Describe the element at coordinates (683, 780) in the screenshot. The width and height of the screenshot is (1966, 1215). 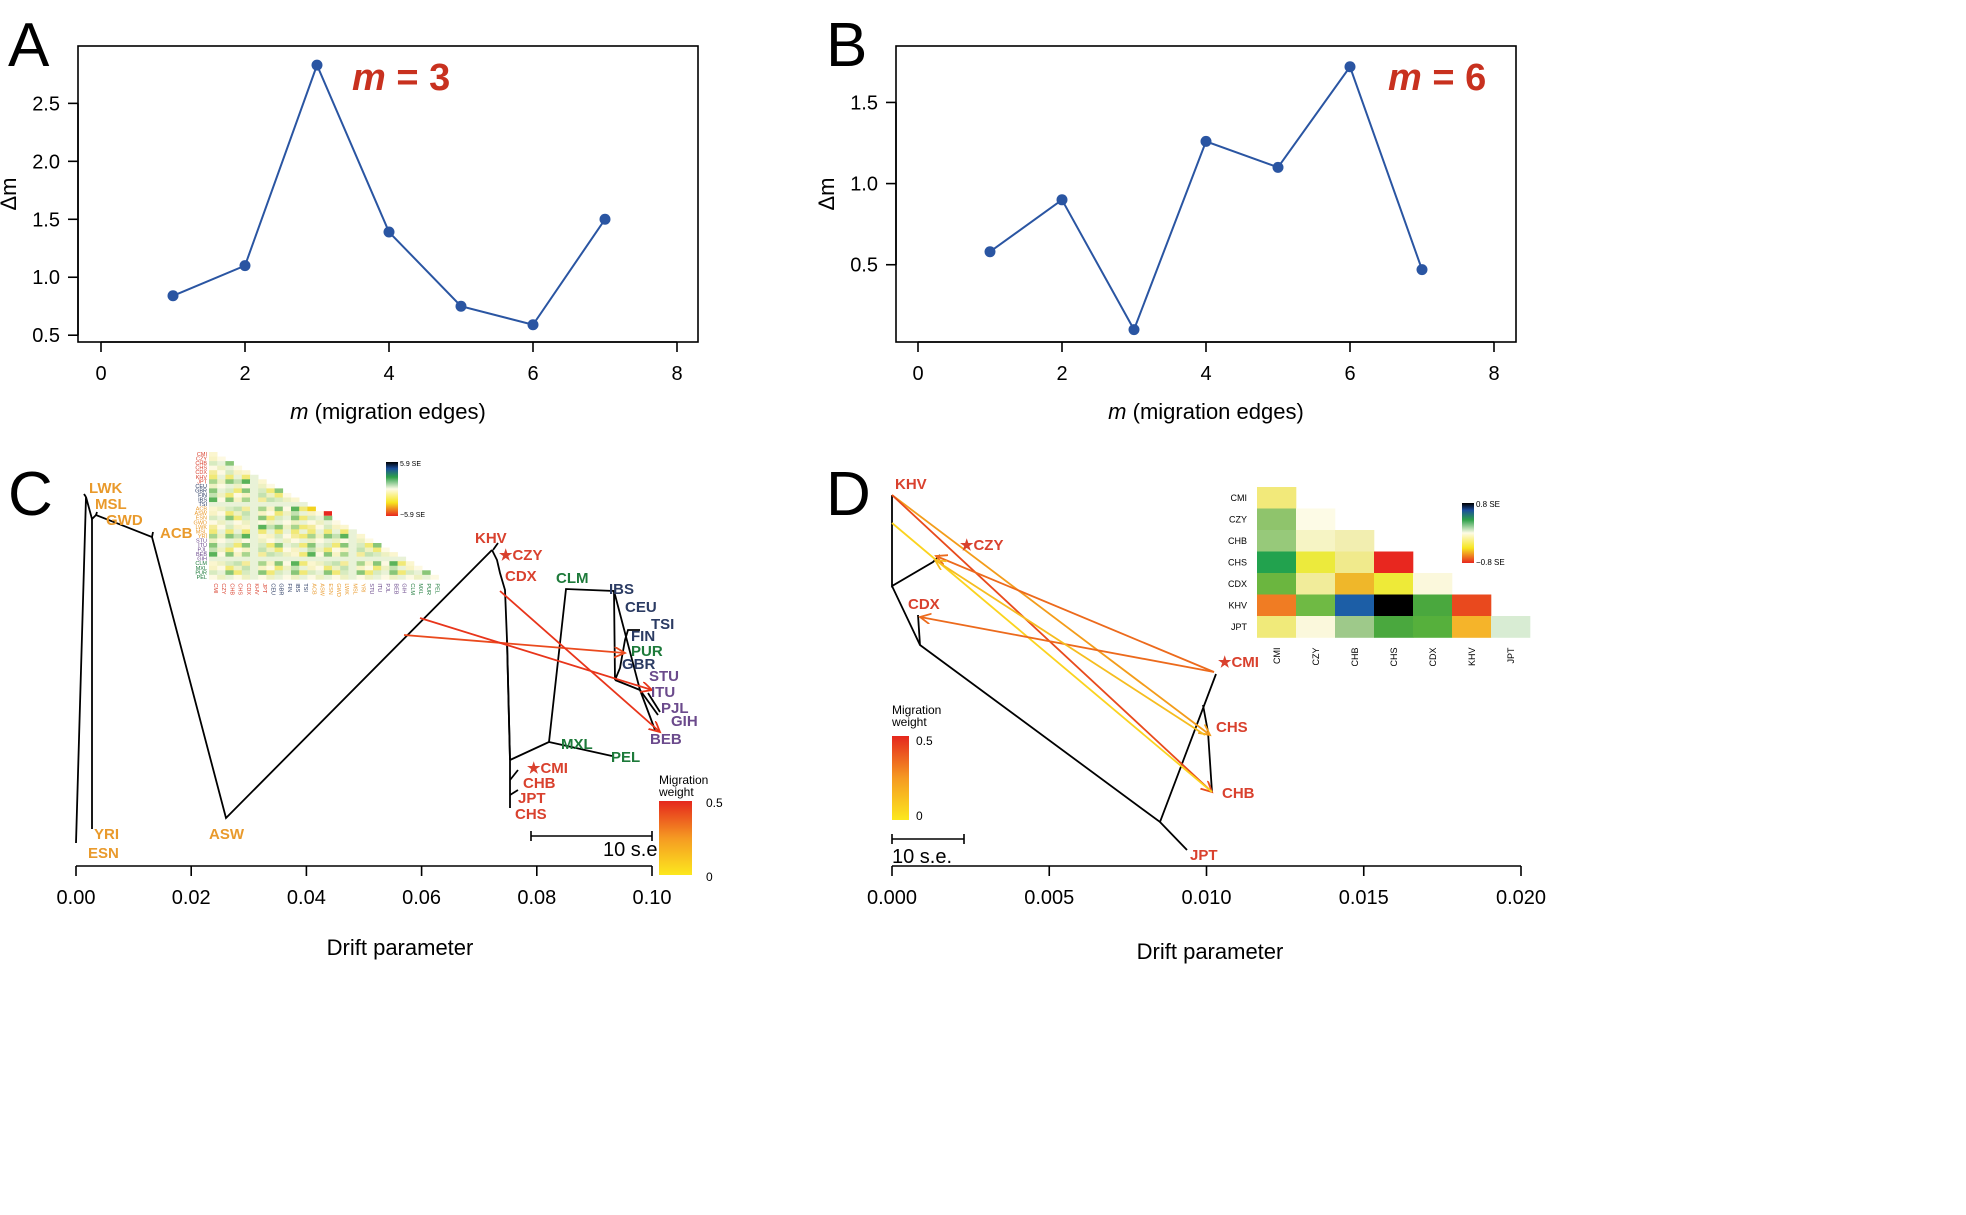
I see `panel-c-legend-title-1: Migration` at that location.